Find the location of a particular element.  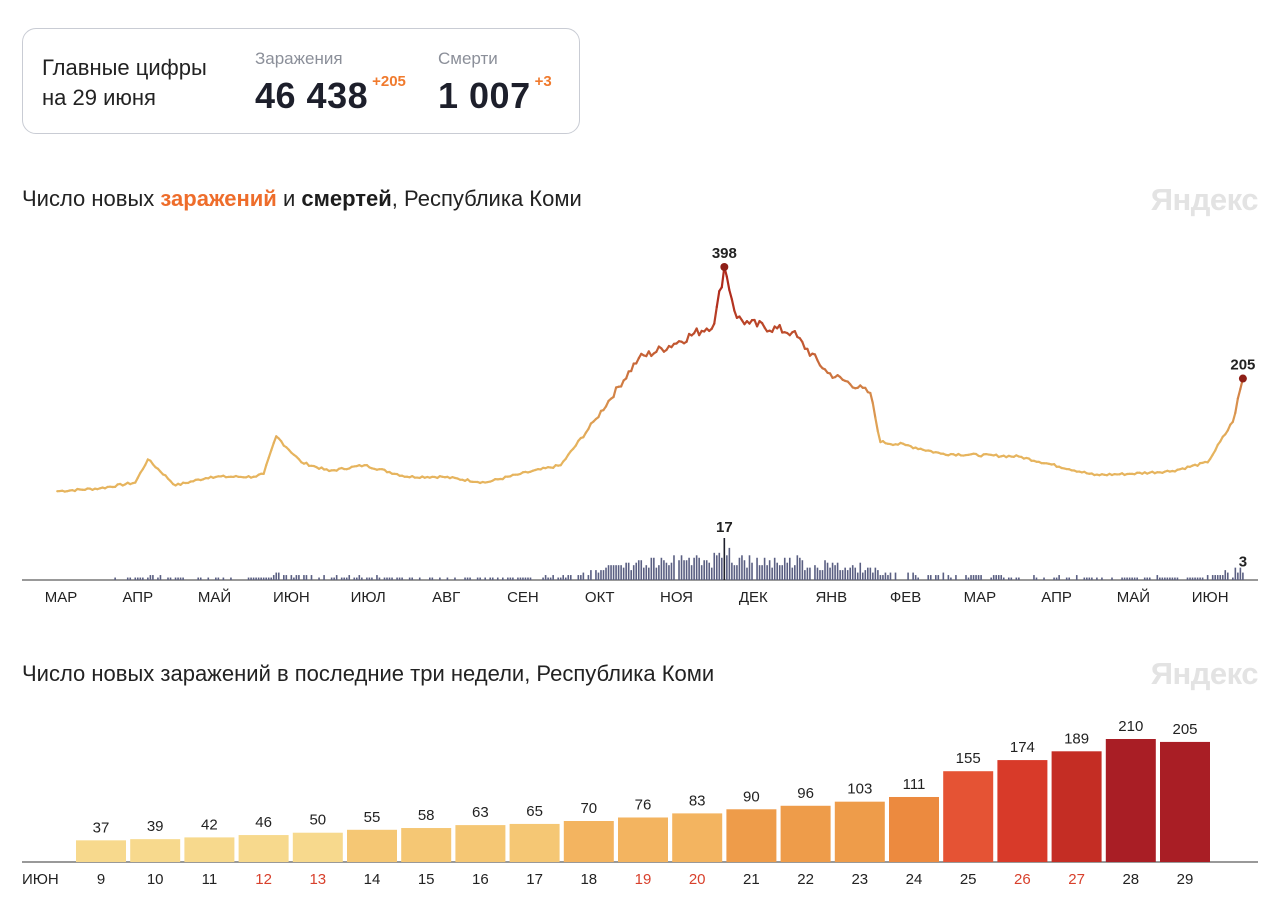

day-tick-label: 27 is located at coordinates (1076, 879).